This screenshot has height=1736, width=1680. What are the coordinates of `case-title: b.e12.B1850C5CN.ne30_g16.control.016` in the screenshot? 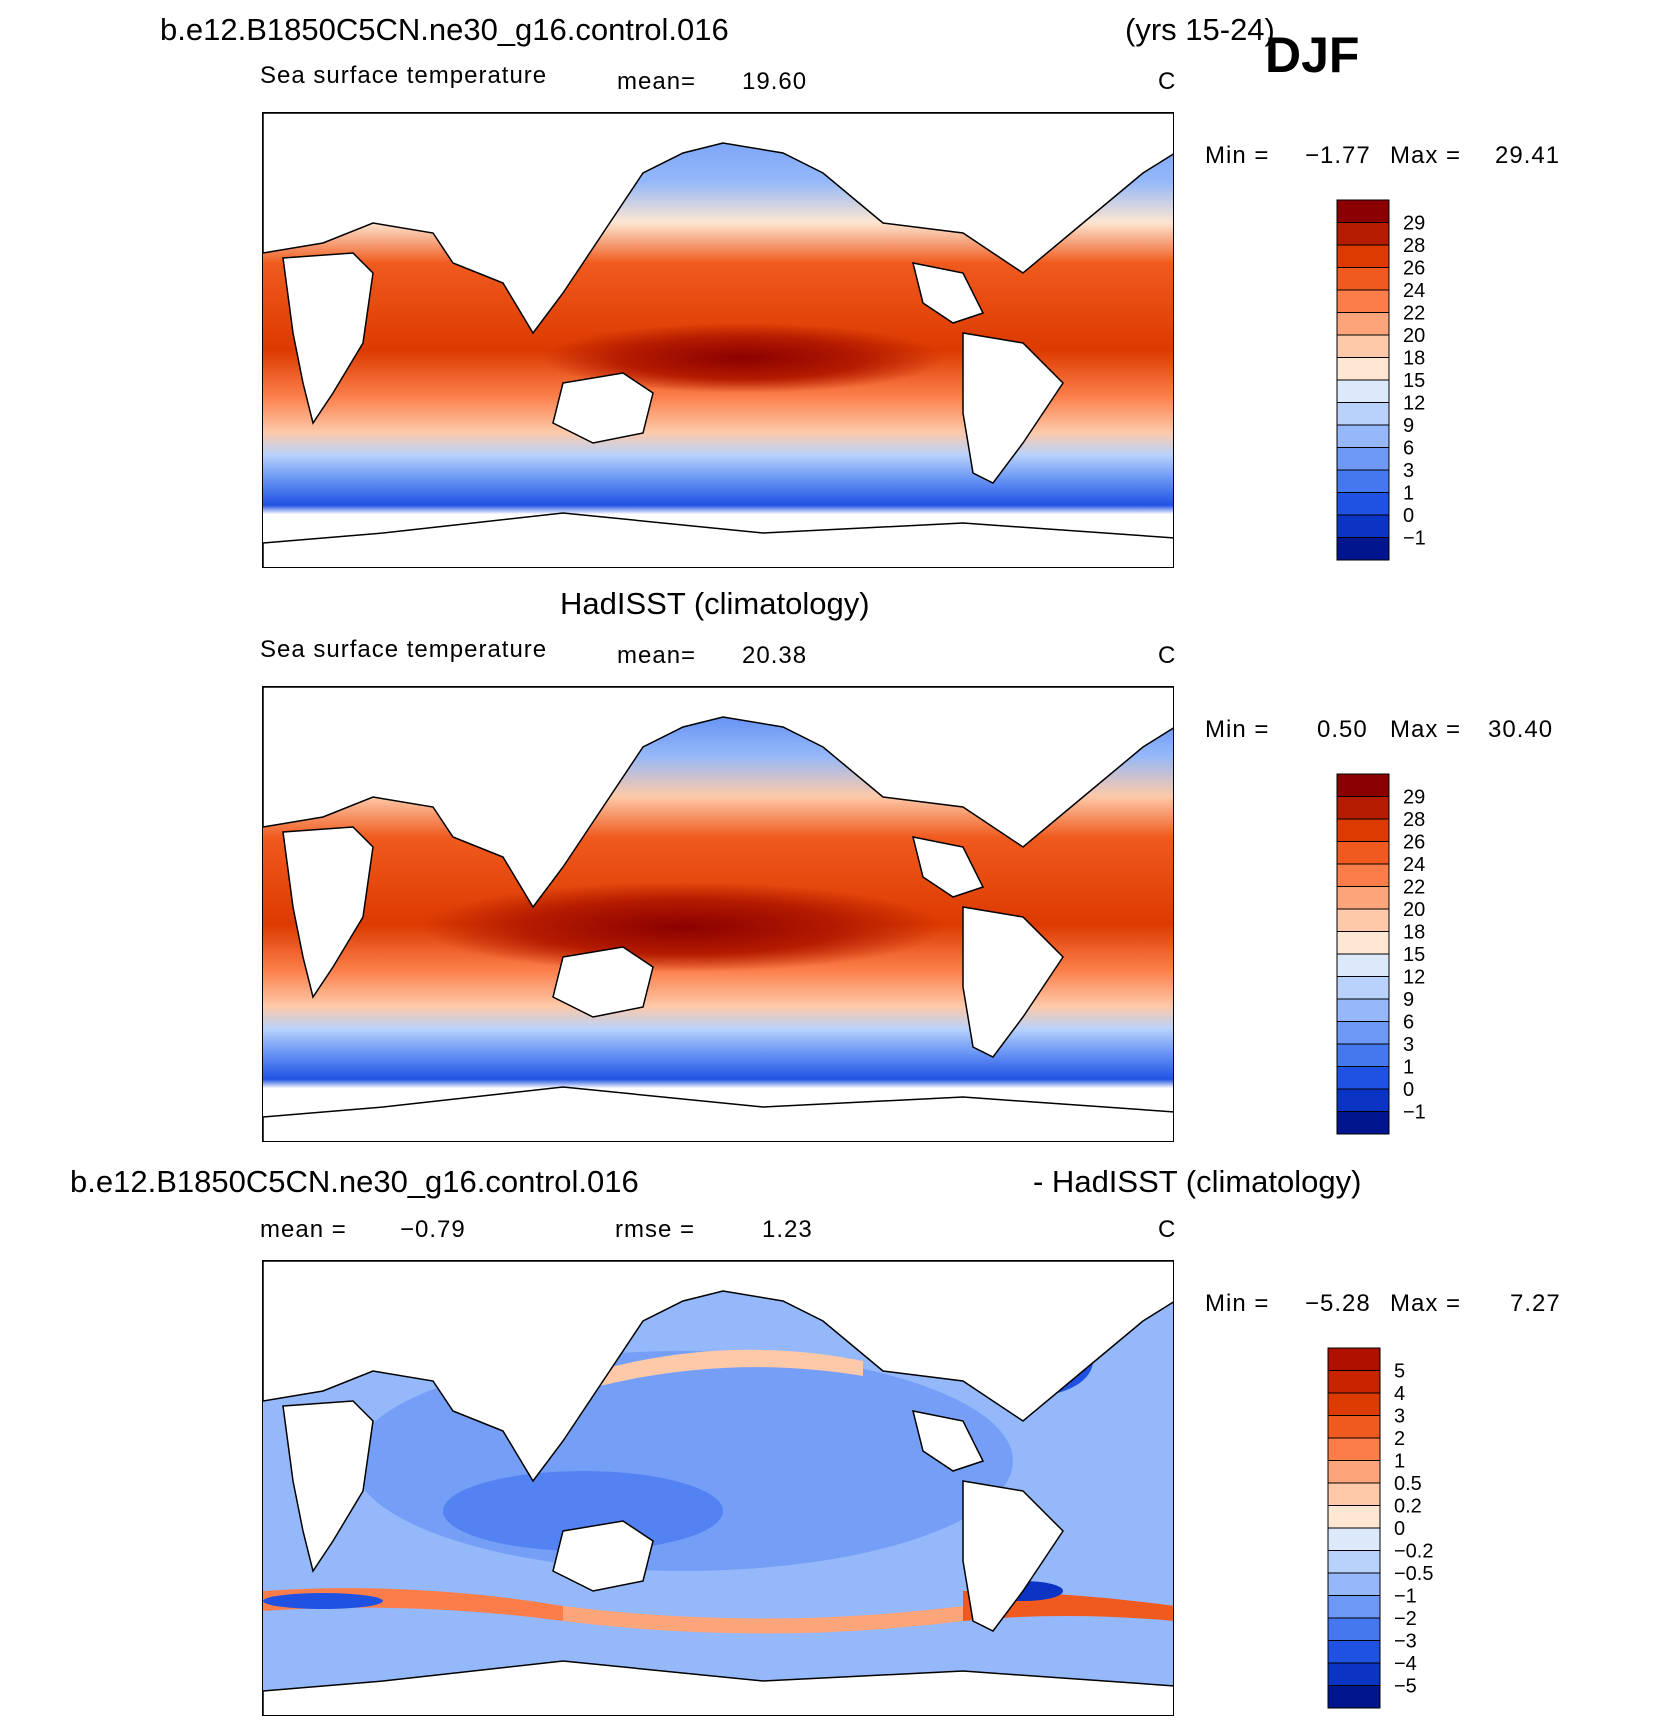 It's located at (444, 29).